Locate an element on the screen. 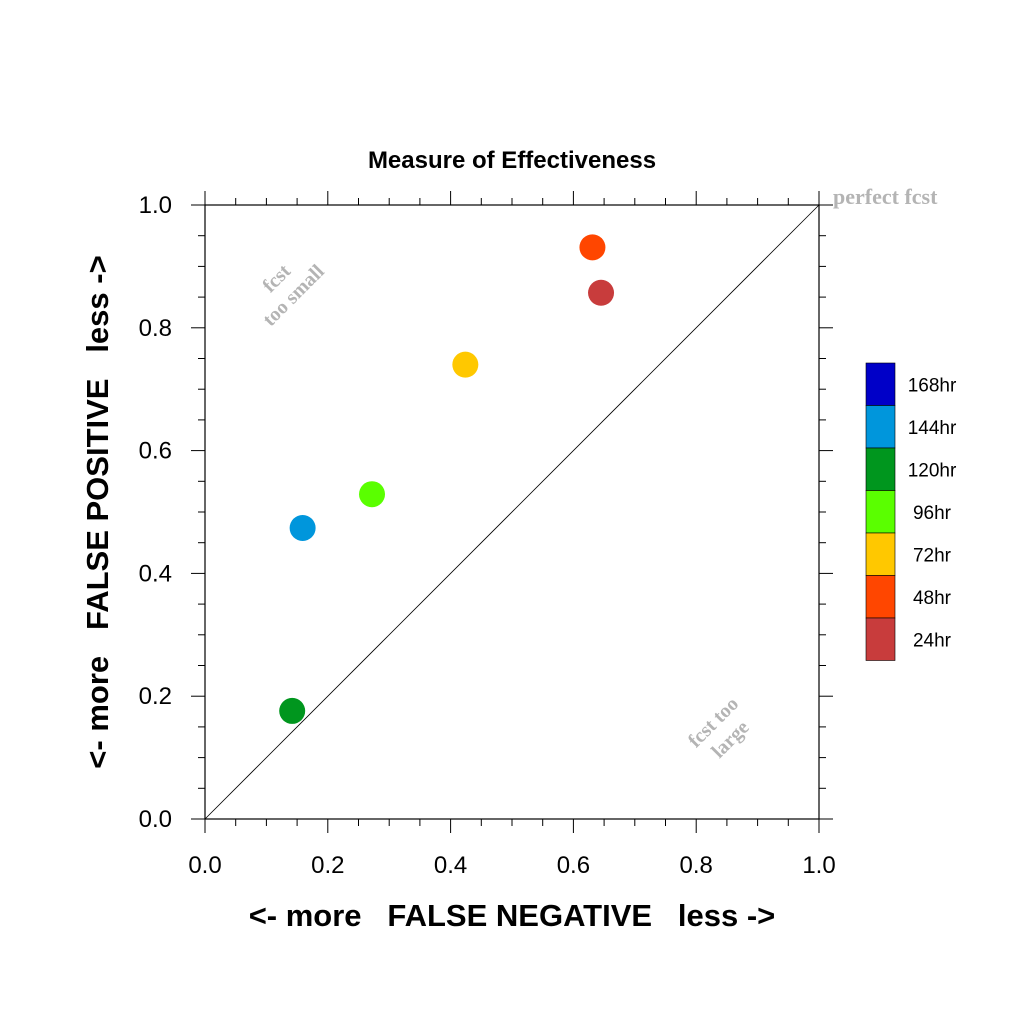  point-72hr is located at coordinates (465, 364).